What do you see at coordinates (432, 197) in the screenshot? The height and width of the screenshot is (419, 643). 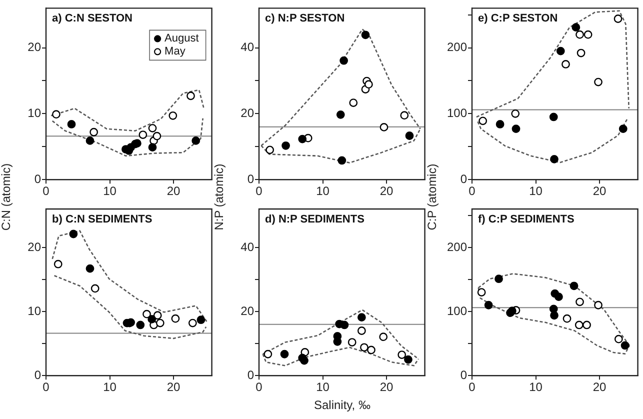 I see `y-axis-title: C:P (atomic)` at bounding box center [432, 197].